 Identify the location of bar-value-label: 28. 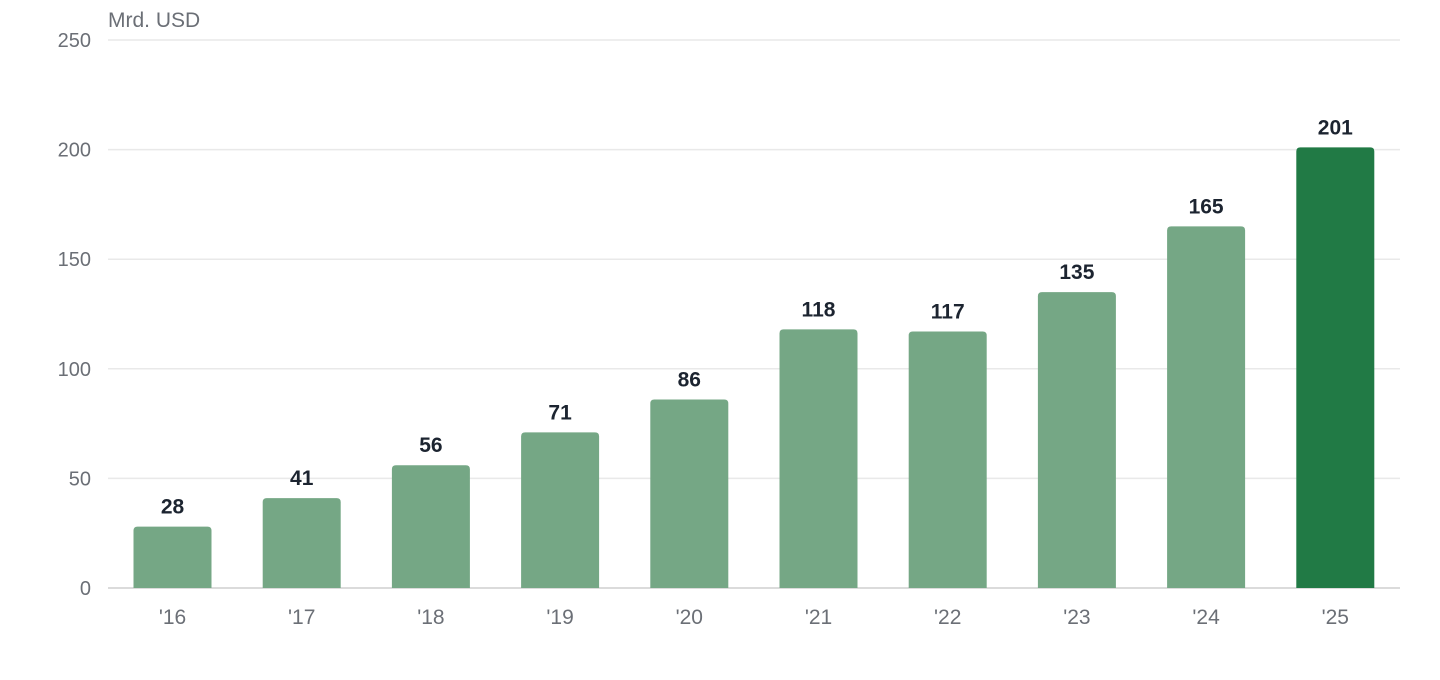
(173, 507).